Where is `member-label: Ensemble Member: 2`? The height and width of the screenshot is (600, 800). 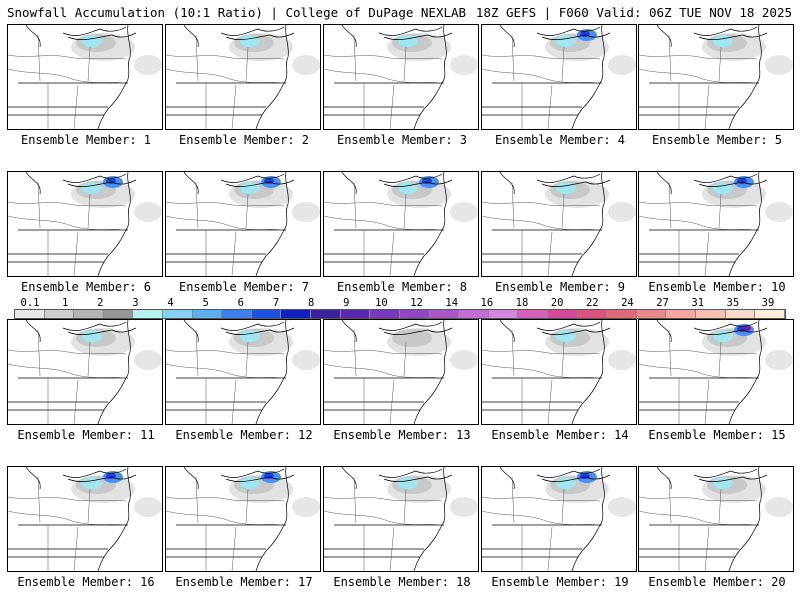 member-label: Ensemble Member: 2 is located at coordinates (244, 140).